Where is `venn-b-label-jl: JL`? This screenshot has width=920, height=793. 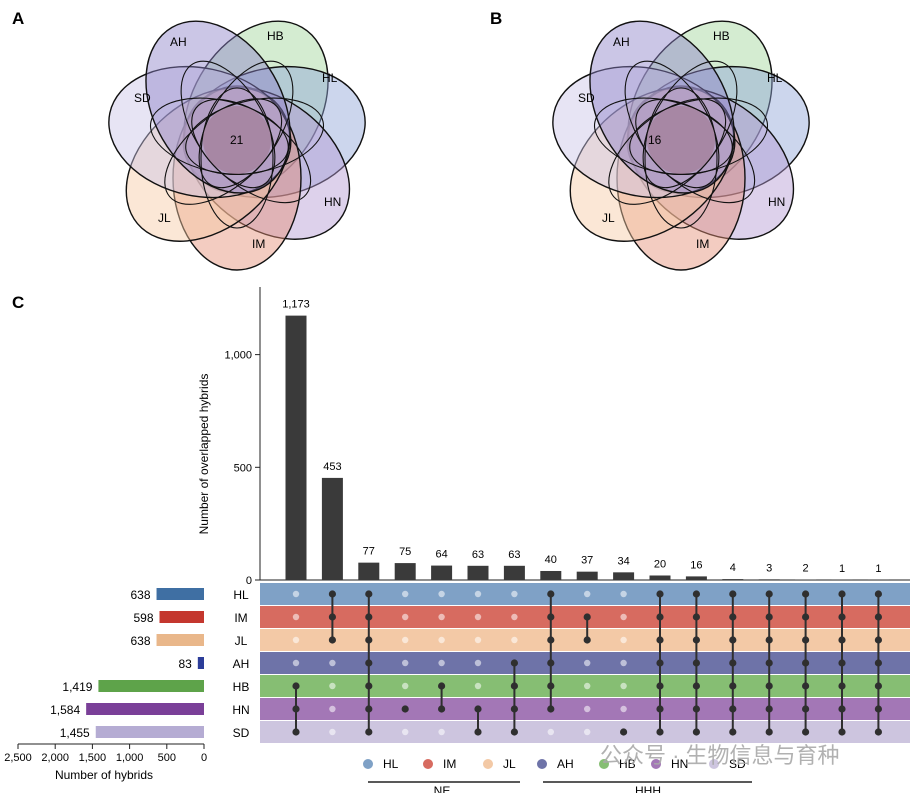
venn-b-label-jl: JL is located at coordinates (608, 218).